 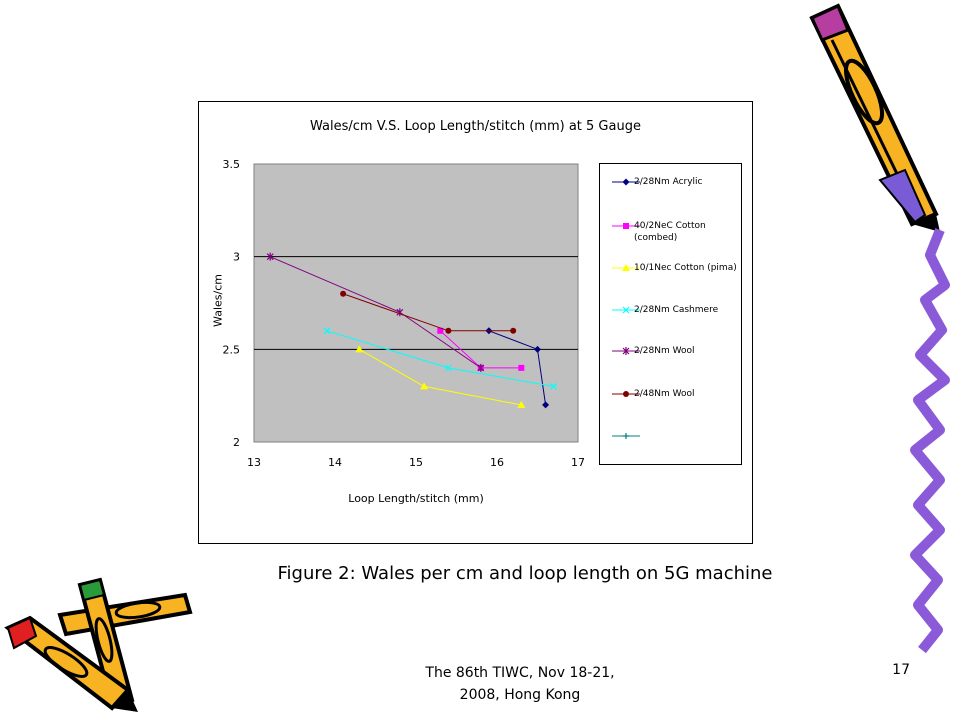 I want to click on y-tick-label: 3, so click(x=236, y=257).